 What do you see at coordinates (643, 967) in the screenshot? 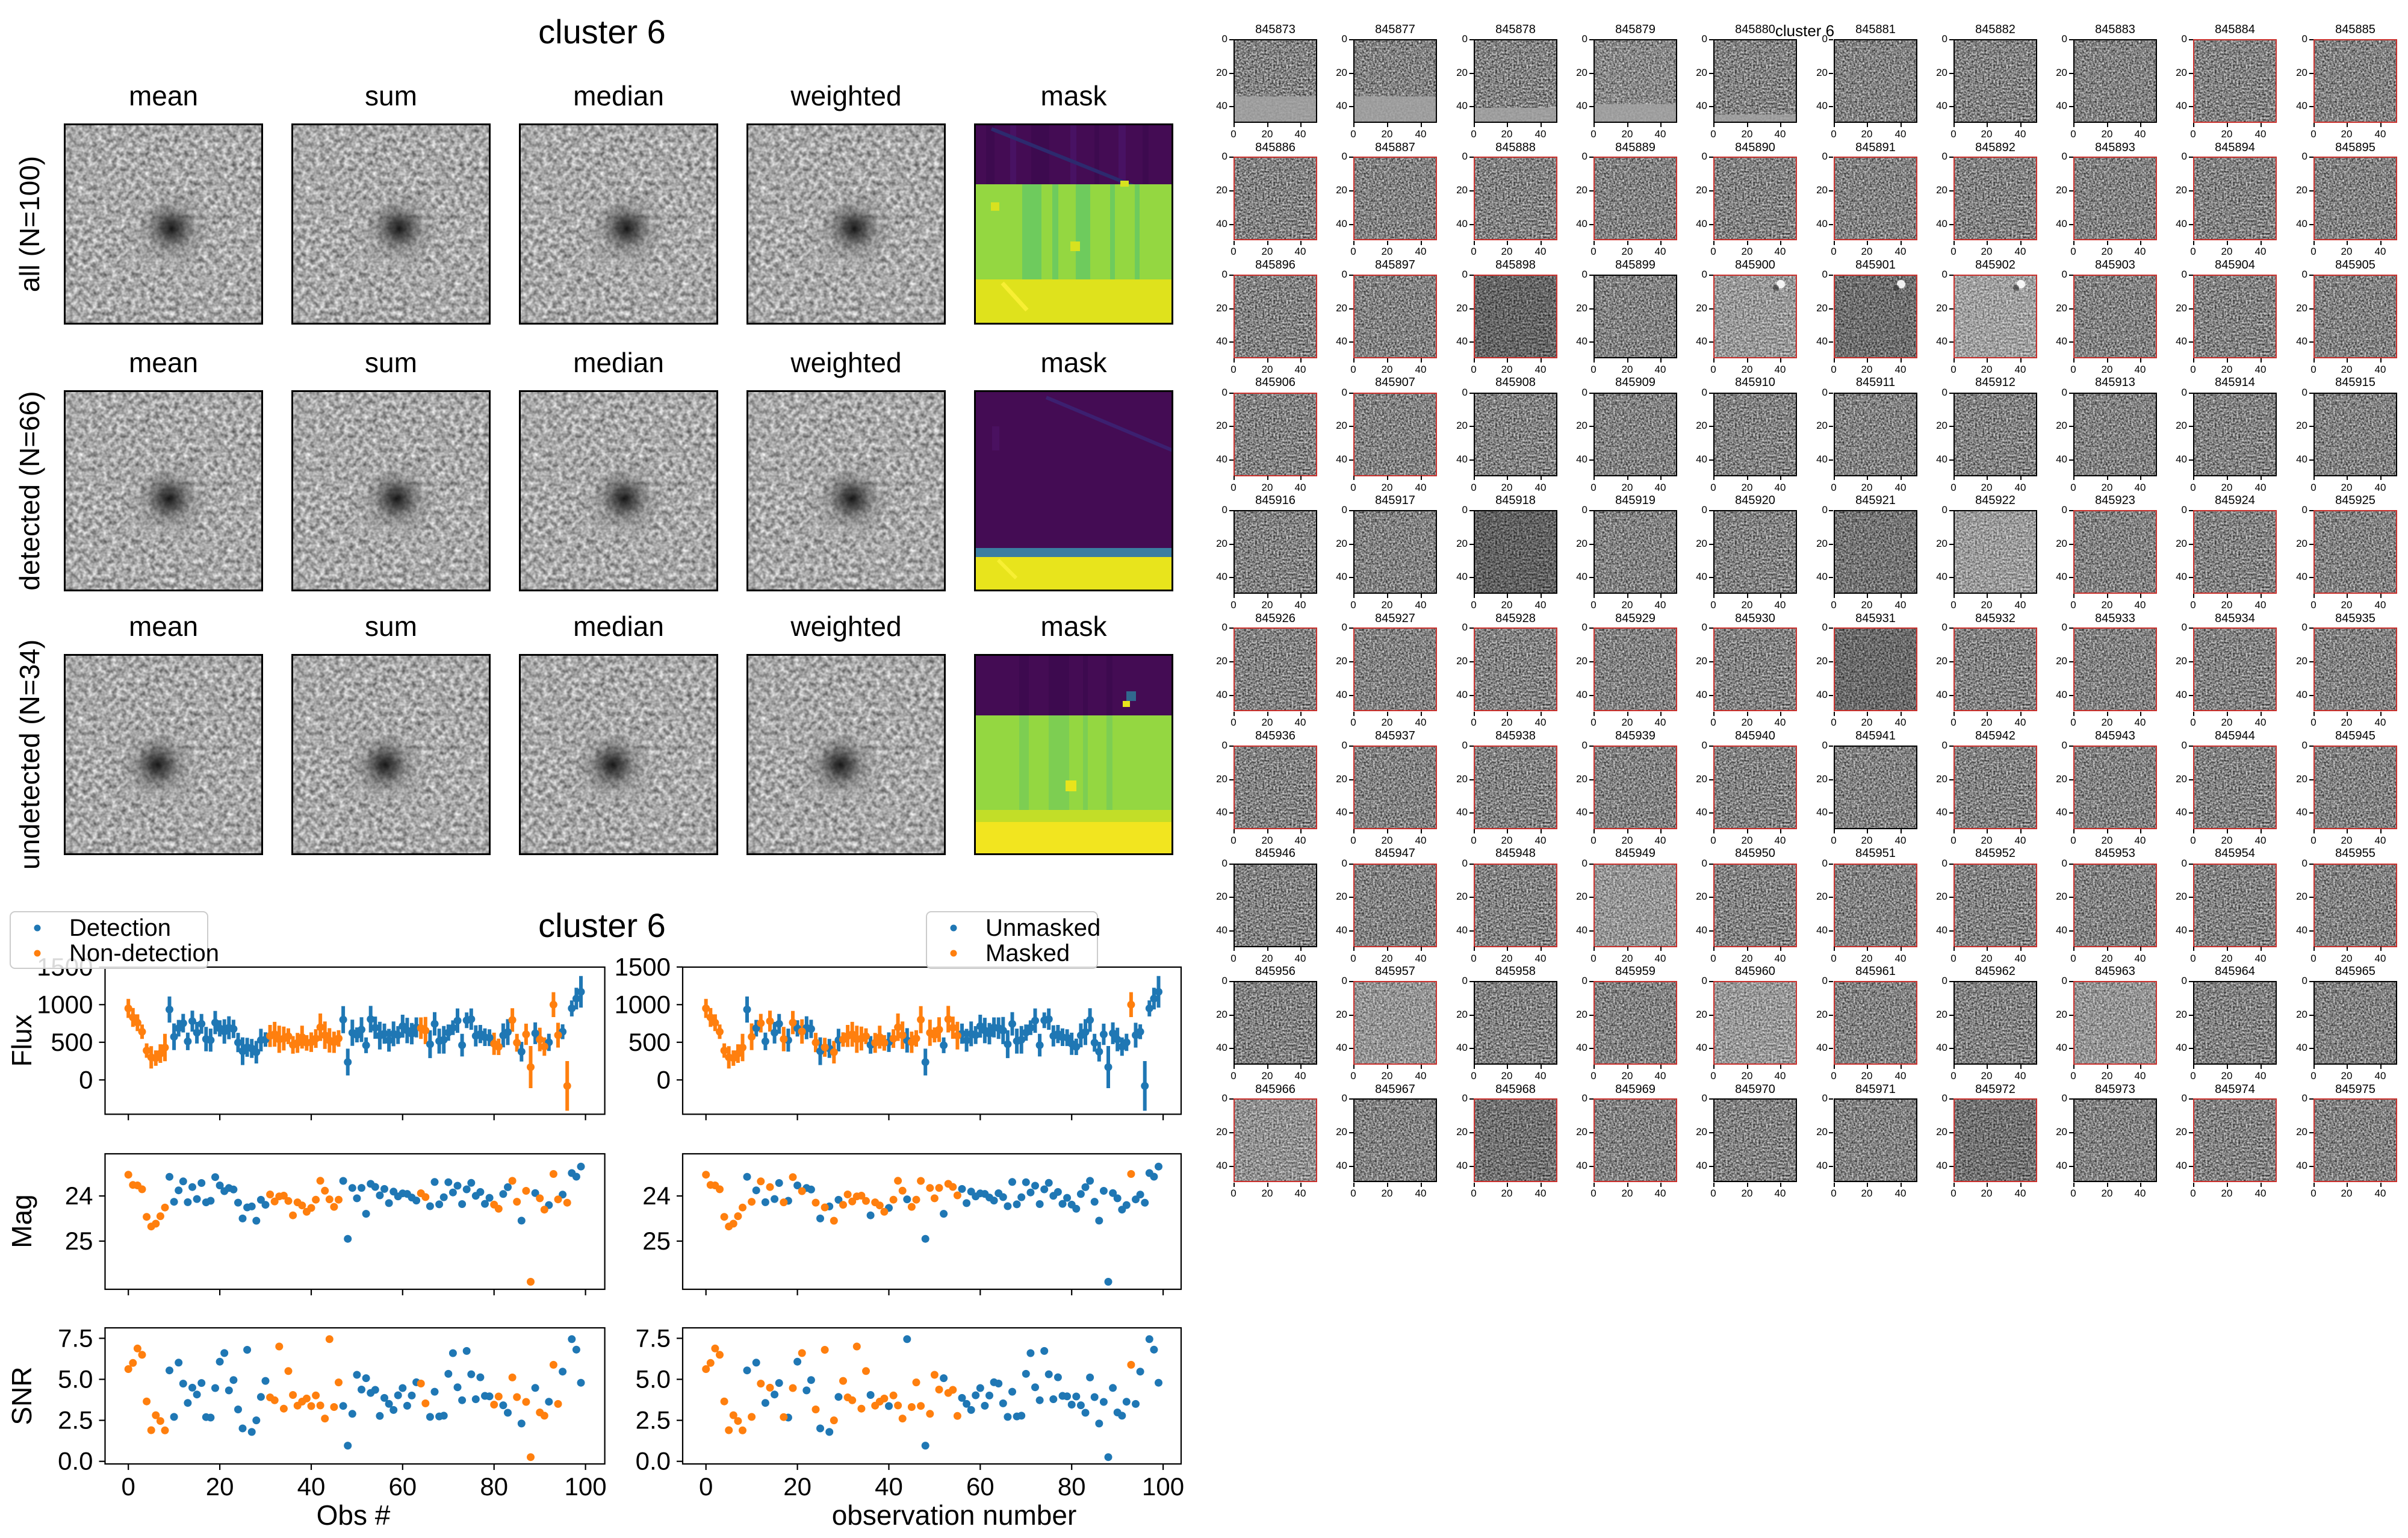
I see `svg-text: 1500` at bounding box center [643, 967].